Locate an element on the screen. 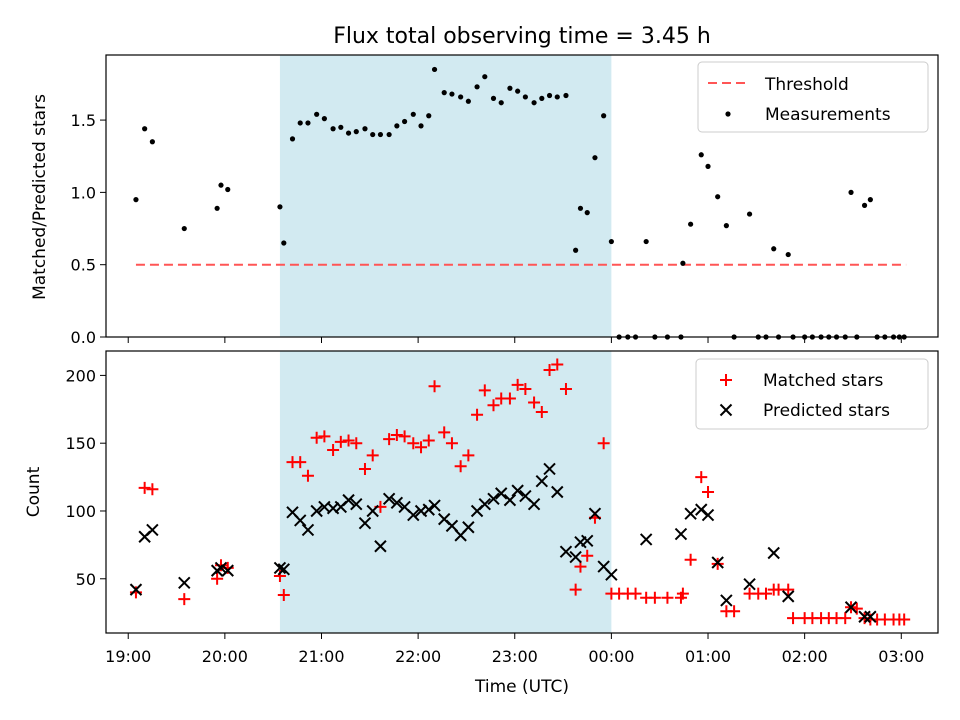 The image size is (960, 720). bottom-legend: Matched stars Predicted stars is located at coordinates (812, 394).